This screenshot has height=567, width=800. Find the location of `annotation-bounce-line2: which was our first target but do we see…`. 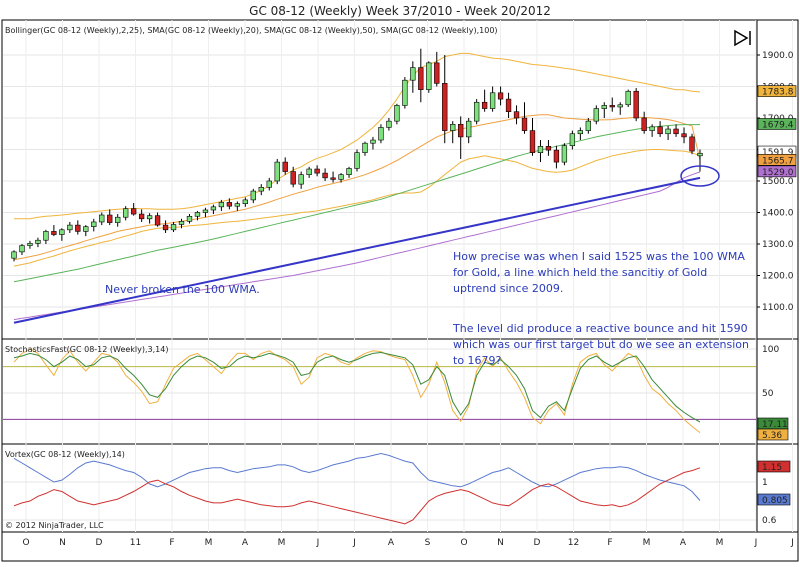

annotation-bounce-line2: which was our first target but do we see… is located at coordinates (601, 344).